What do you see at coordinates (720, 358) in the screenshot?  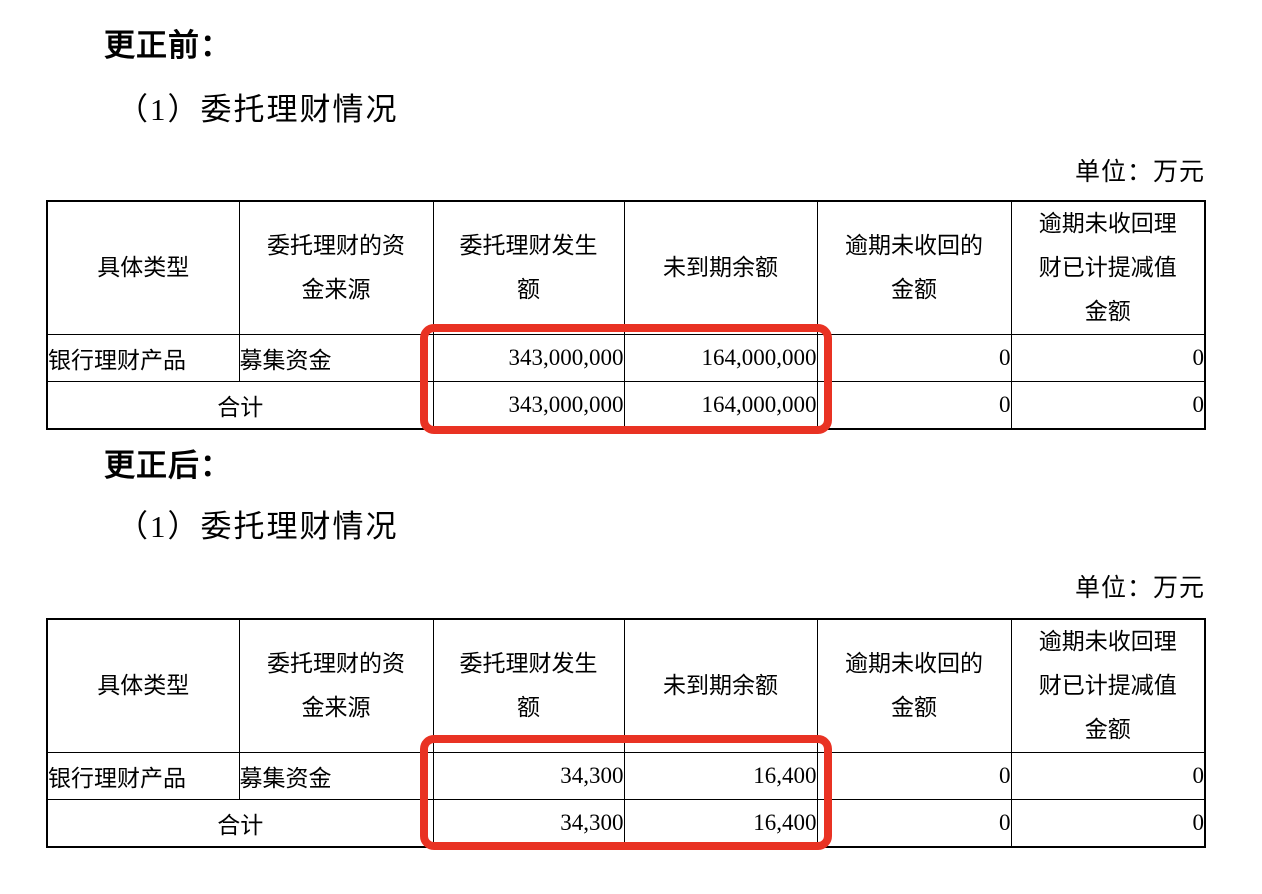 I see `cell-outstanding: 164,000,000` at bounding box center [720, 358].